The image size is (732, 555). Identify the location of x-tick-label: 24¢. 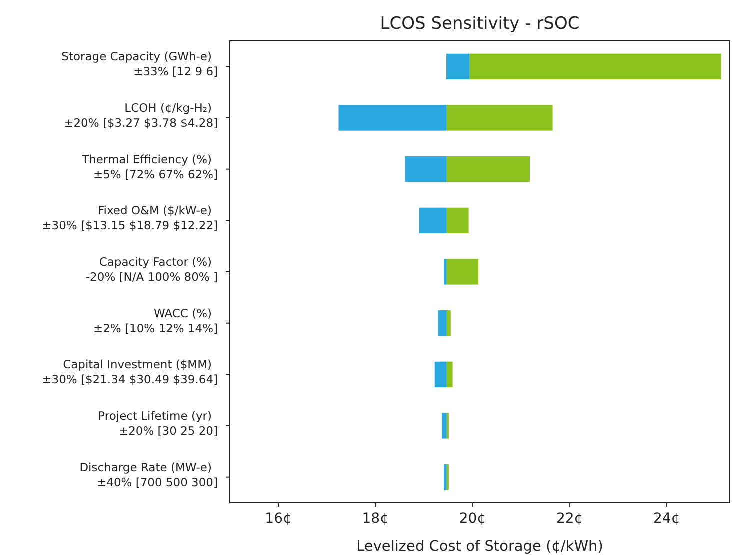
(667, 519).